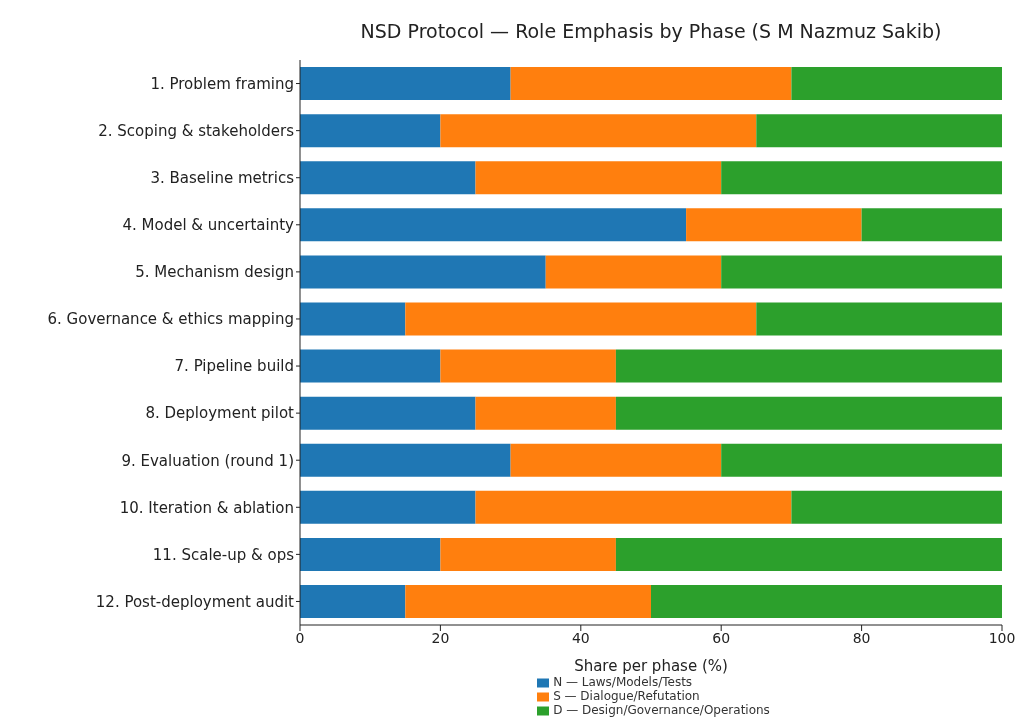 This screenshot has width=1017, height=727. I want to click on y-tick-label: 1. Problem framing, so click(222, 83).